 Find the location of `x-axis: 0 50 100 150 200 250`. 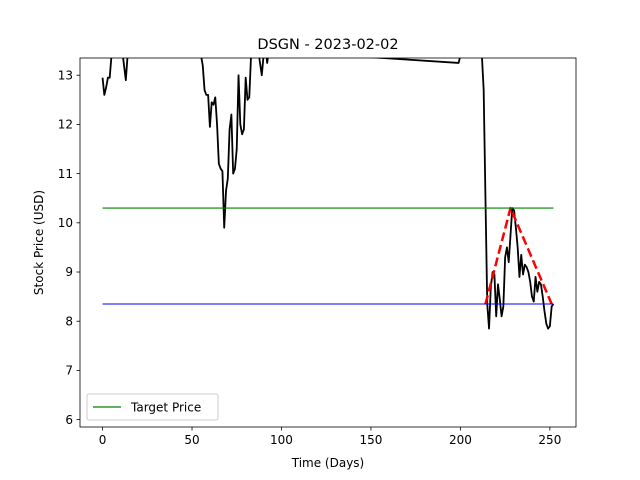

x-axis: 0 50 100 150 200 250 is located at coordinates (330, 437).